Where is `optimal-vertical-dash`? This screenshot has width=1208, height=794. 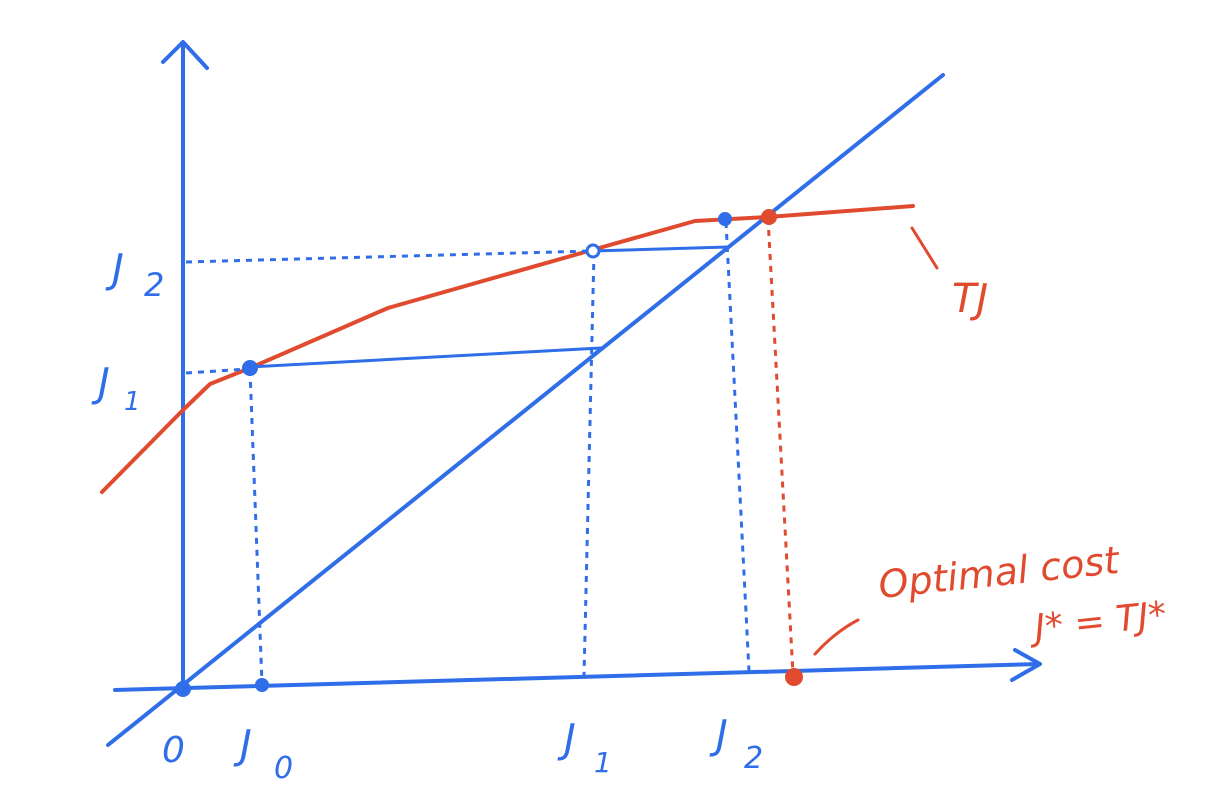 optimal-vertical-dash is located at coordinates (780, 446).